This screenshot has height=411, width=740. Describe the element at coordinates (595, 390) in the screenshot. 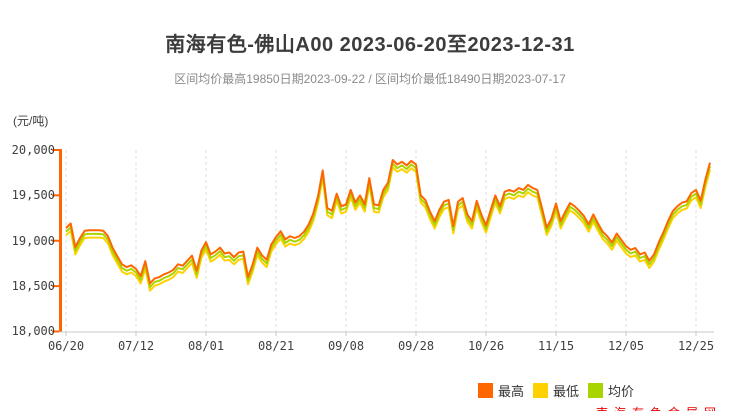

I see `legend-swatch-average` at that location.